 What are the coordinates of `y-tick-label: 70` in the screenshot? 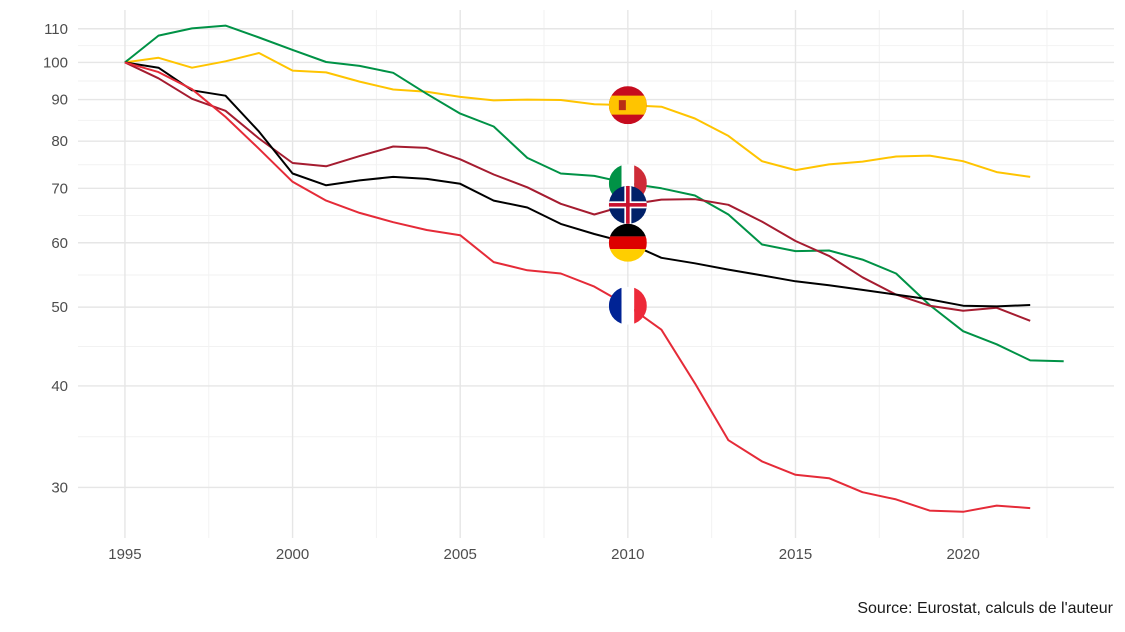 It's located at (59, 188).